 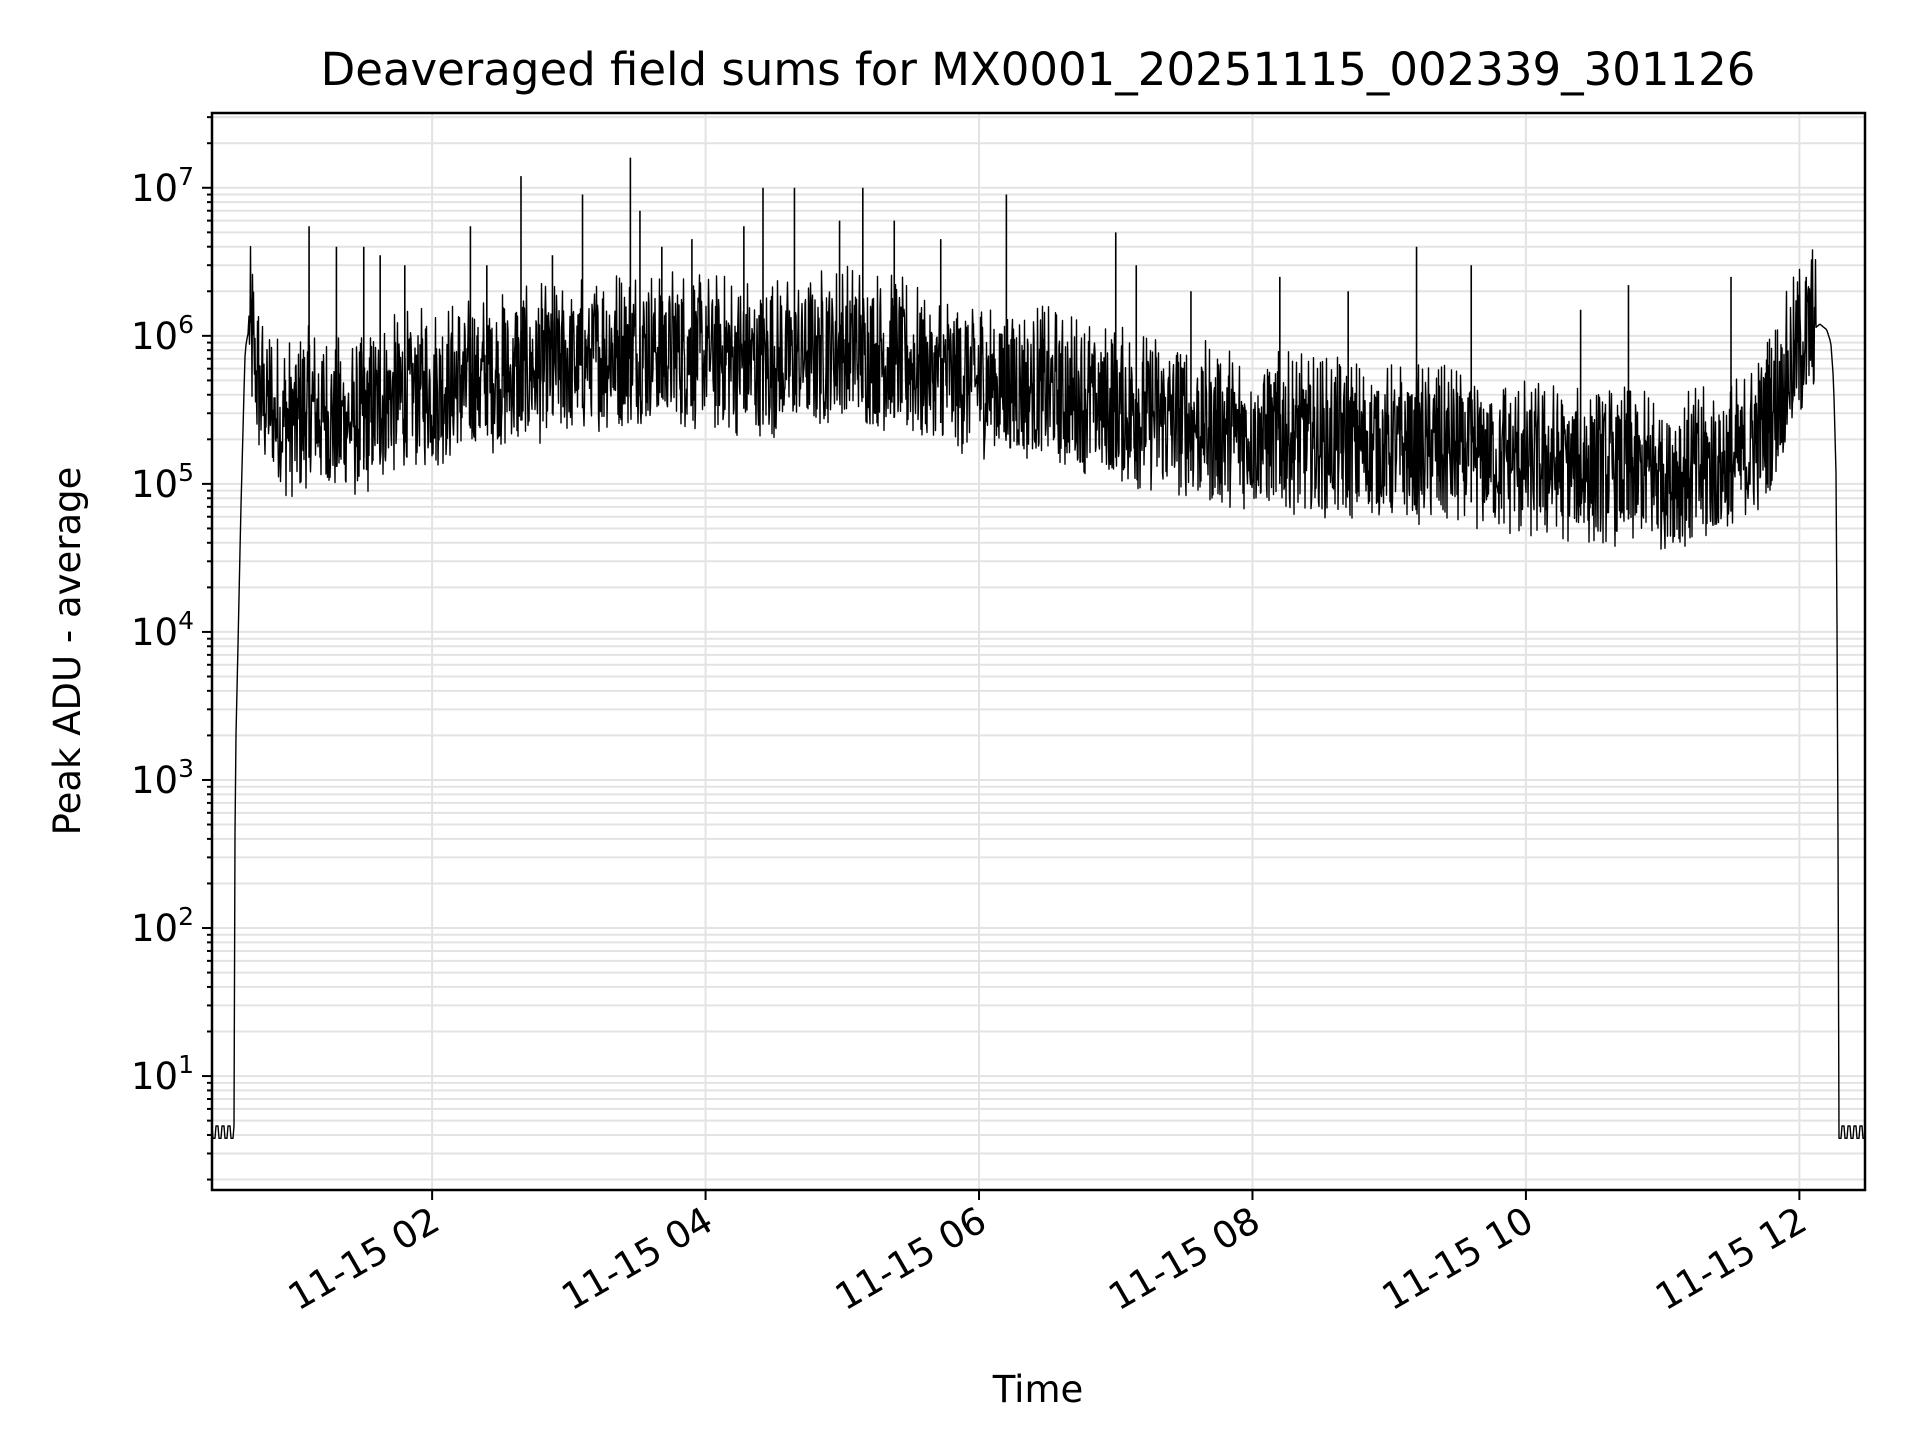 What do you see at coordinates (162, 334) in the screenshot?
I see `y-tick-label: 10⁶` at bounding box center [162, 334].